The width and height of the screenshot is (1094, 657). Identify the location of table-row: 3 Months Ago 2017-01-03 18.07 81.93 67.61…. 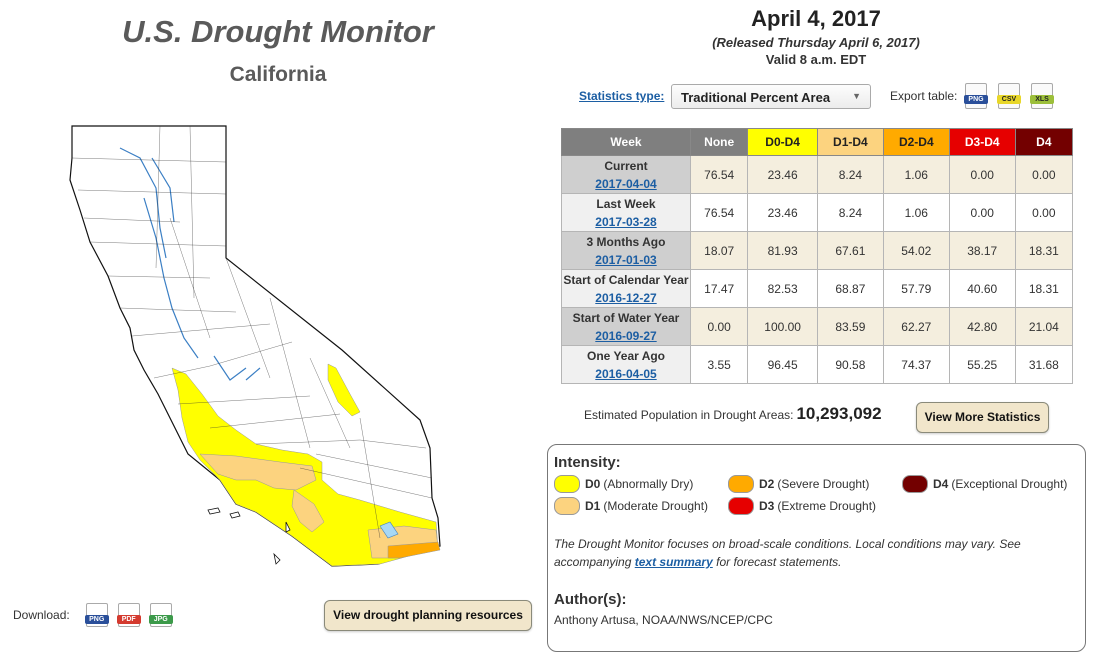
(817, 250).